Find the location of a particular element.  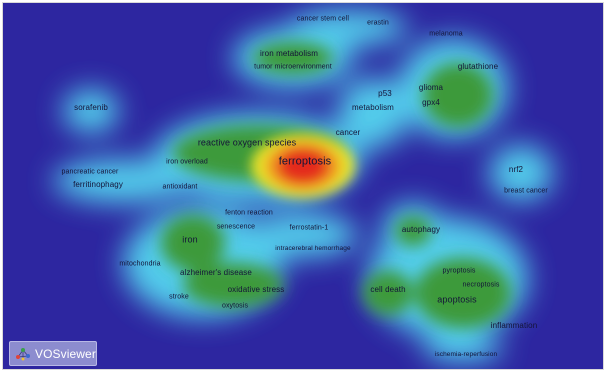

density-peak-layer is located at coordinates (303, 166).